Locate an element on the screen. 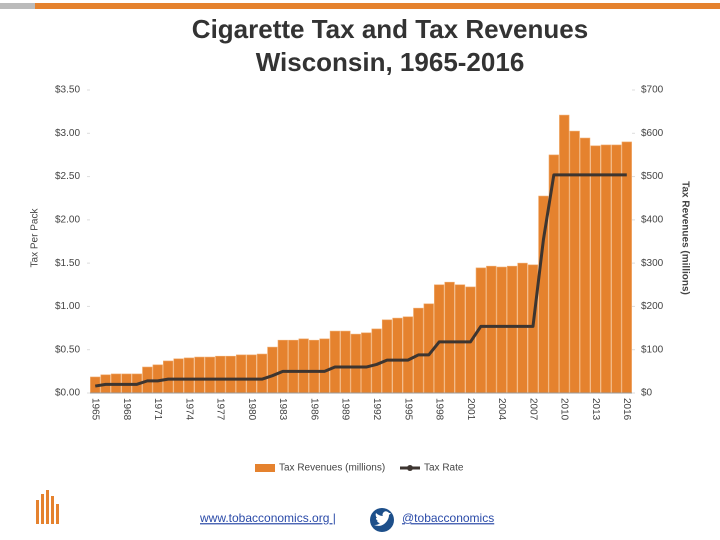  website-link-text: www.tobacconomics.org | is located at coordinates (267, 518).